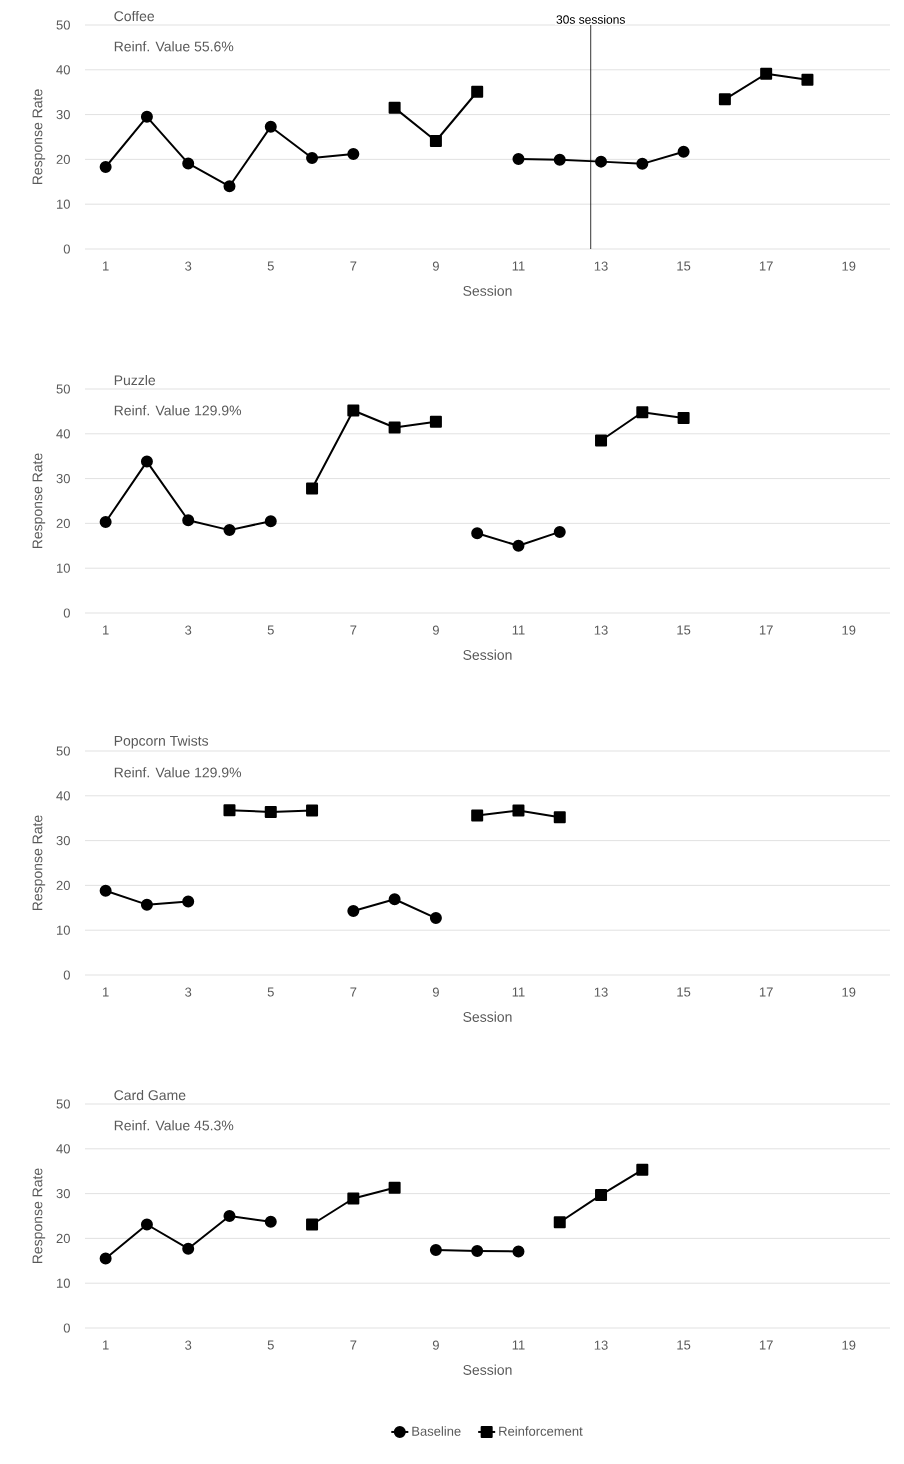 The image size is (904, 1464). What do you see at coordinates (178, 772) in the screenshot?
I see `text: Reinf. Value 129.9%` at bounding box center [178, 772].